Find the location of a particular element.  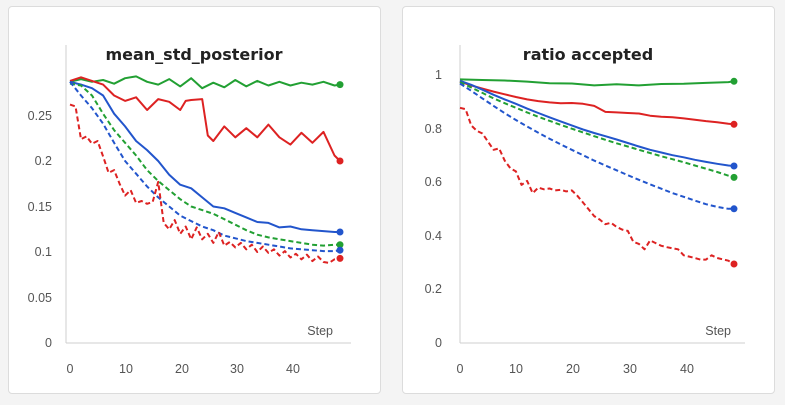

y-tick-label: 0.6 is located at coordinates (433, 182).